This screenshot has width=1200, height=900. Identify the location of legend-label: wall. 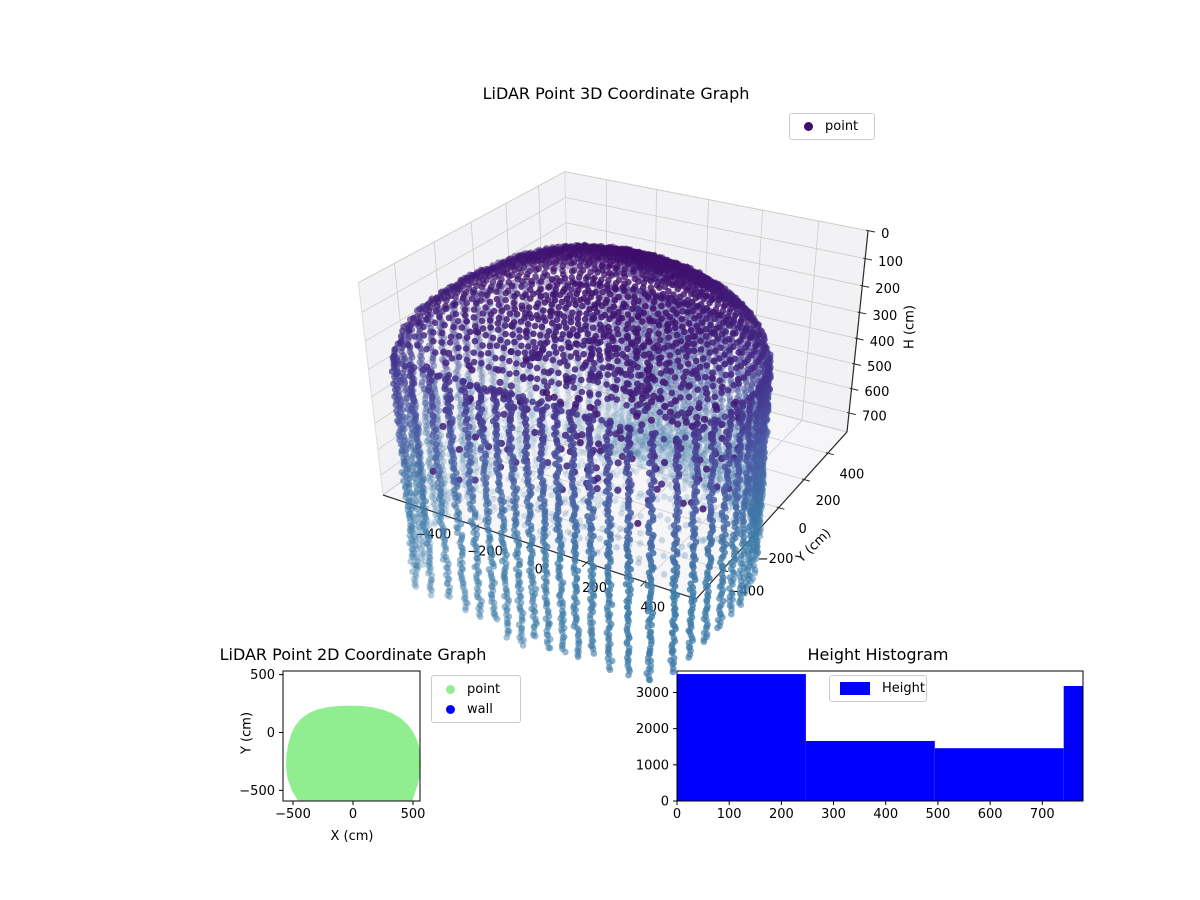
(480, 709).